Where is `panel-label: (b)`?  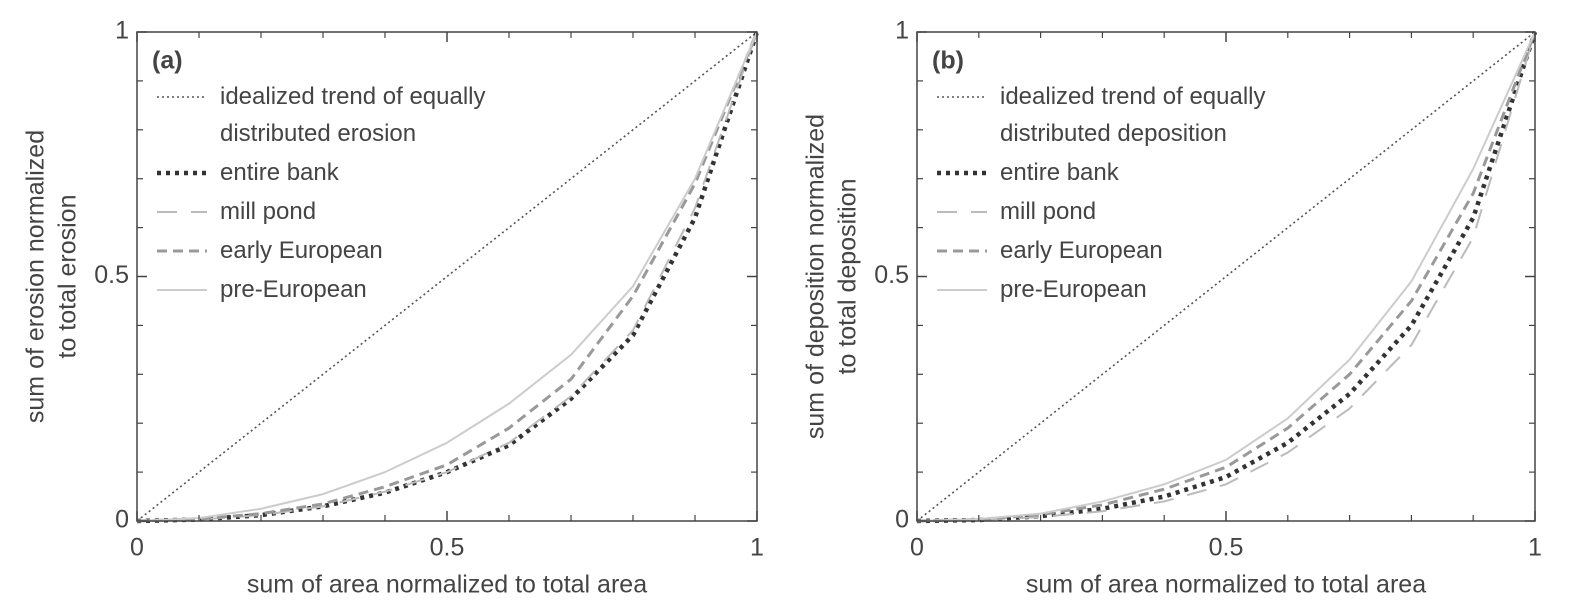 panel-label: (b) is located at coordinates (948, 61).